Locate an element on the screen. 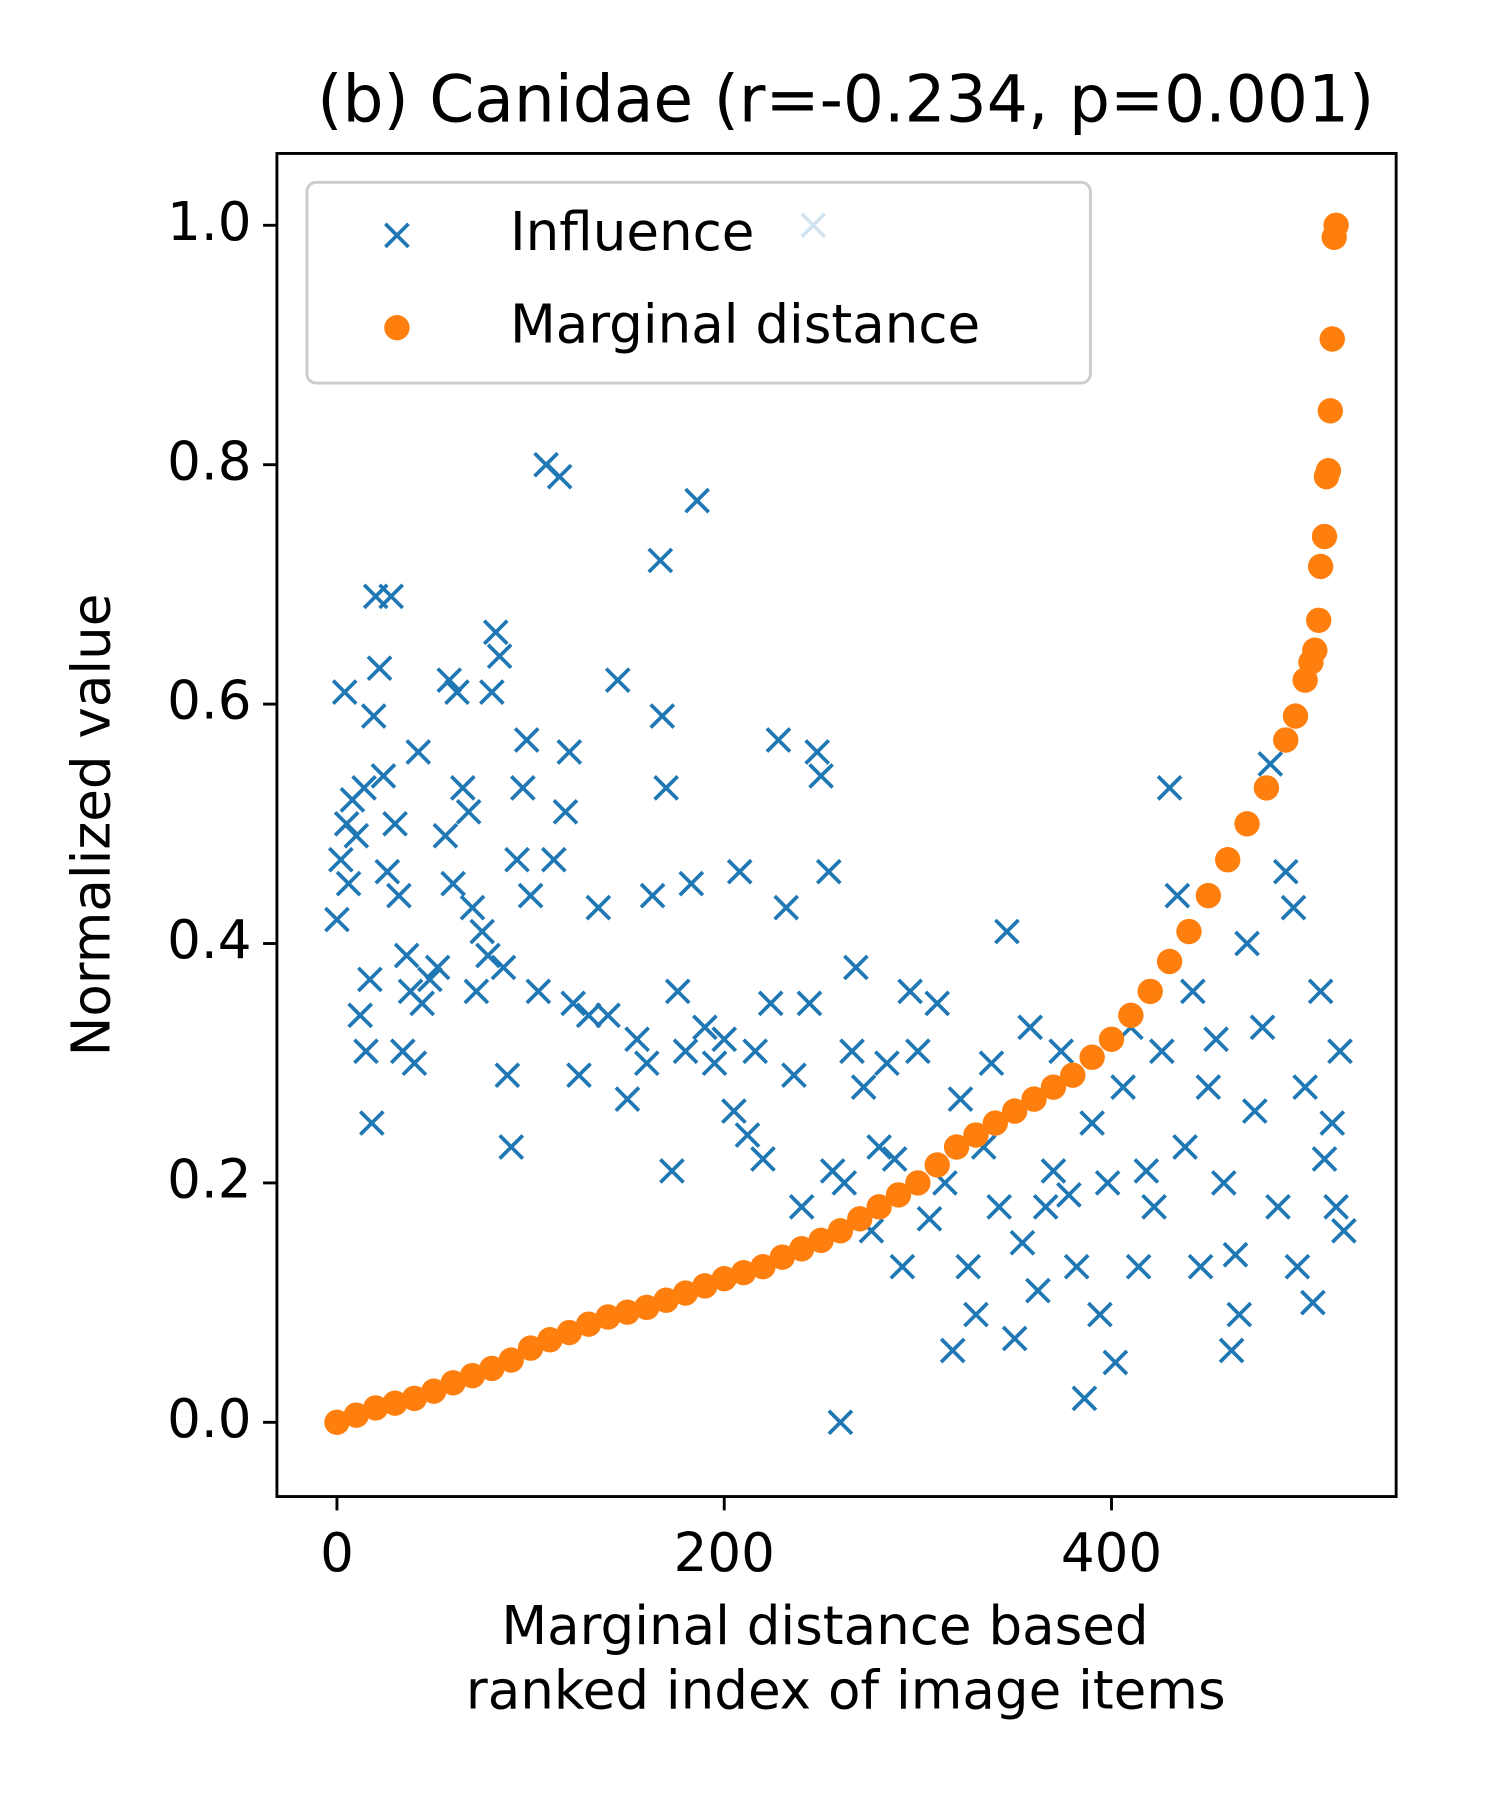 Image resolution: width=1500 pixels, height=1804 pixels. legend-label: Influence is located at coordinates (632, 232).